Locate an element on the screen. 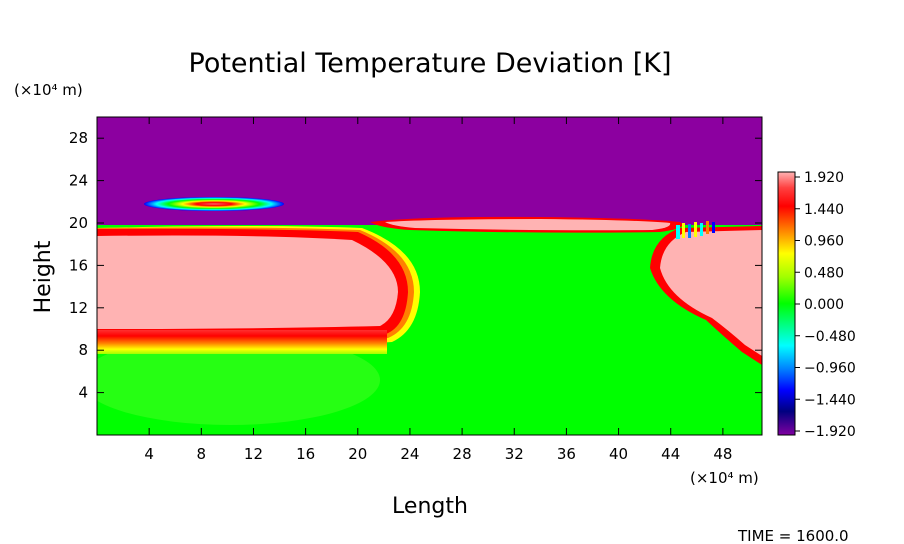 This screenshot has width=904, height=544. y-tick-label: 16 is located at coordinates (78, 265).